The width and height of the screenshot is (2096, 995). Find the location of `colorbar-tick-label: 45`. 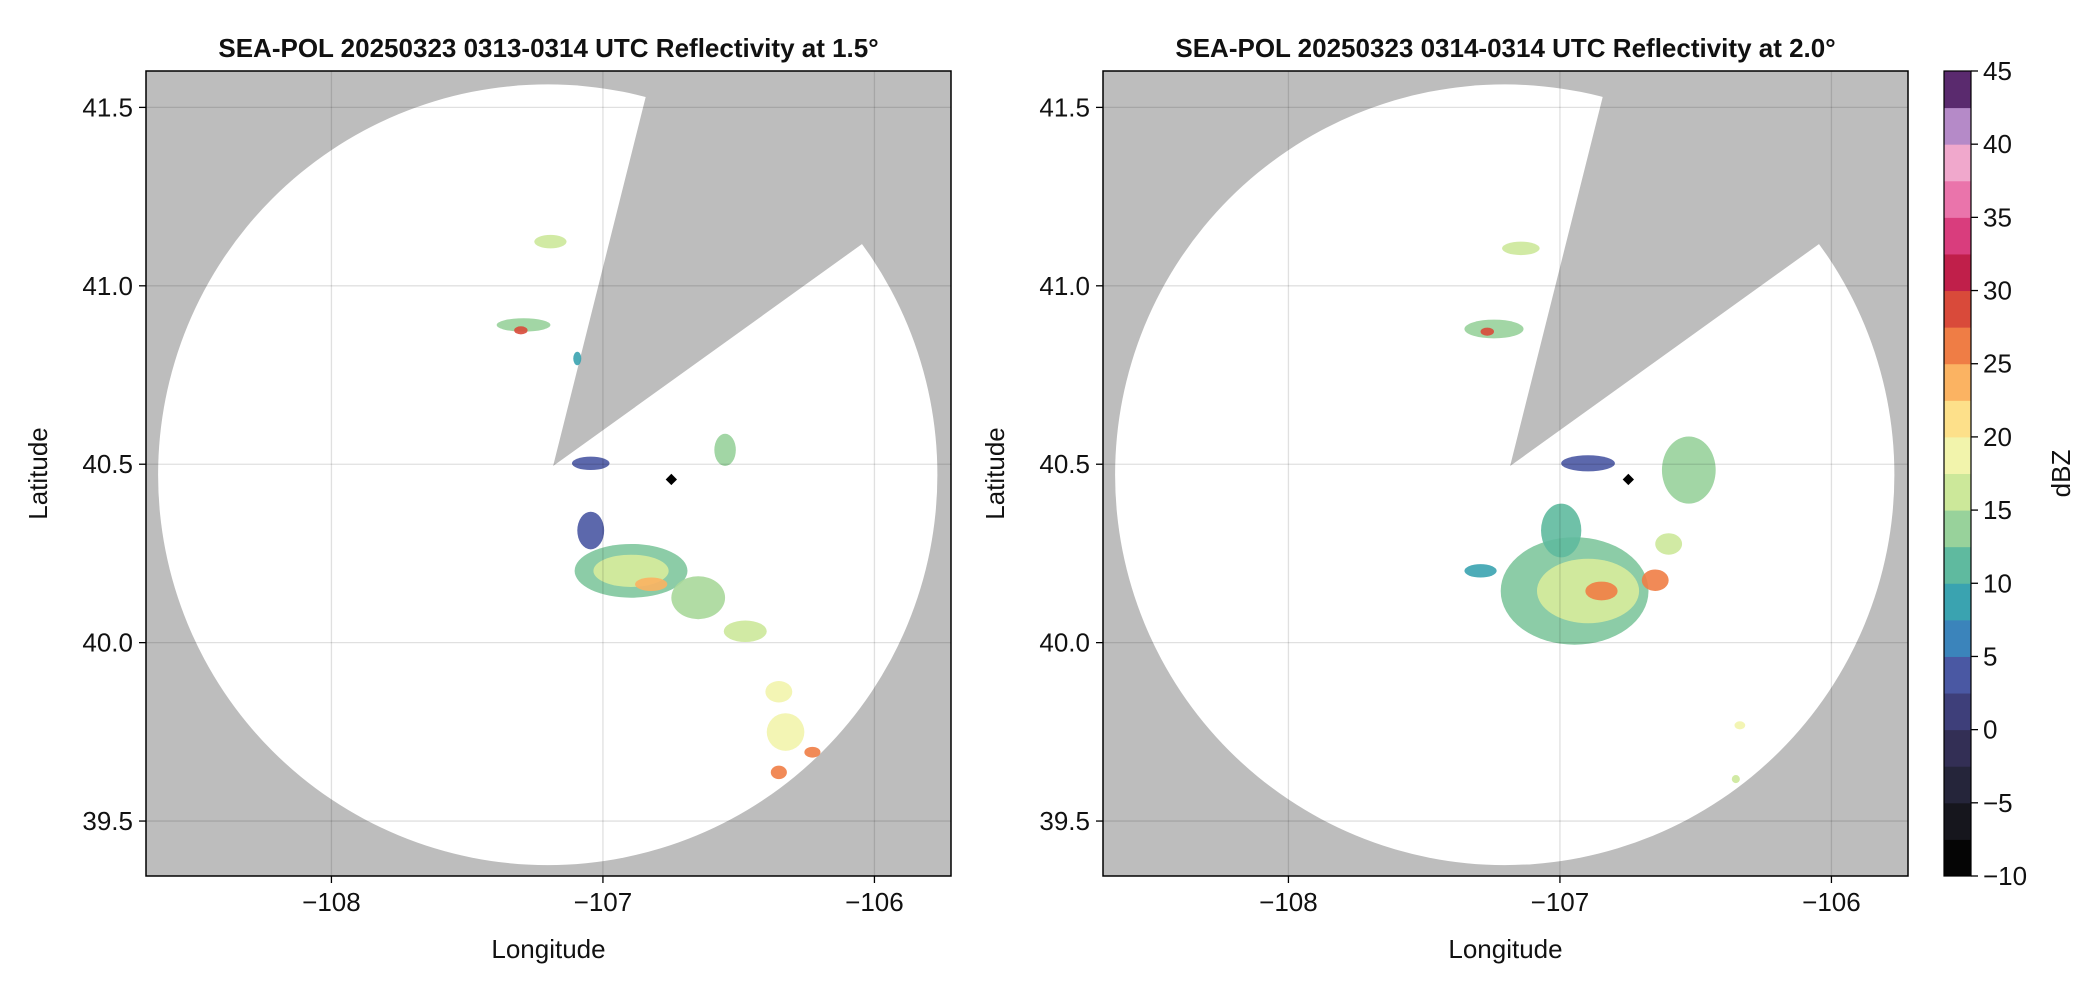

colorbar-tick-label: 45 is located at coordinates (1997, 71).